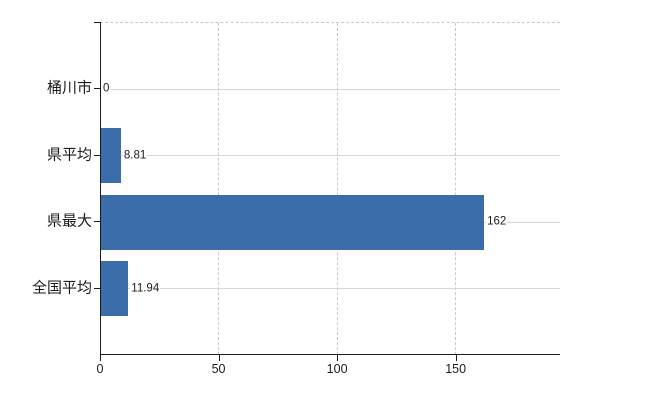 This screenshot has height=400, width=650. I want to click on bar-value-label: 11.94, so click(145, 289).